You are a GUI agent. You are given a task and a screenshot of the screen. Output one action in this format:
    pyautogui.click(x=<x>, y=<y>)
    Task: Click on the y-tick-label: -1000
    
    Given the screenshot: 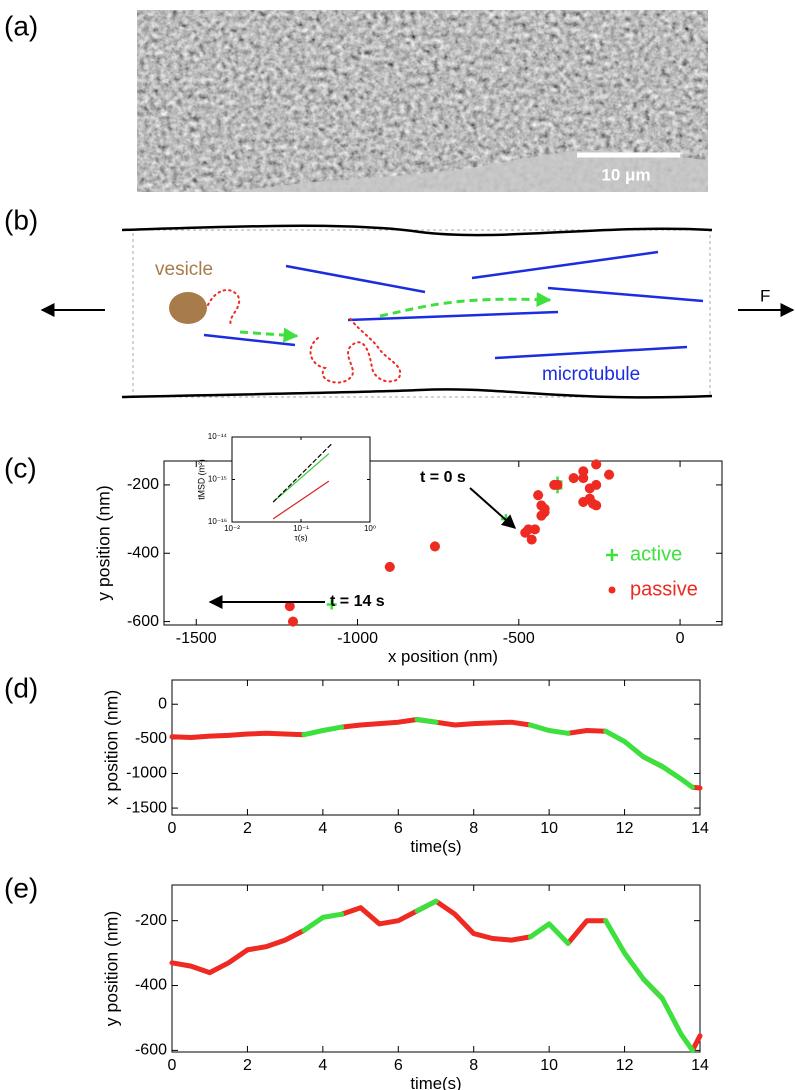 What is the action you would take?
    pyautogui.click(x=146, y=773)
    